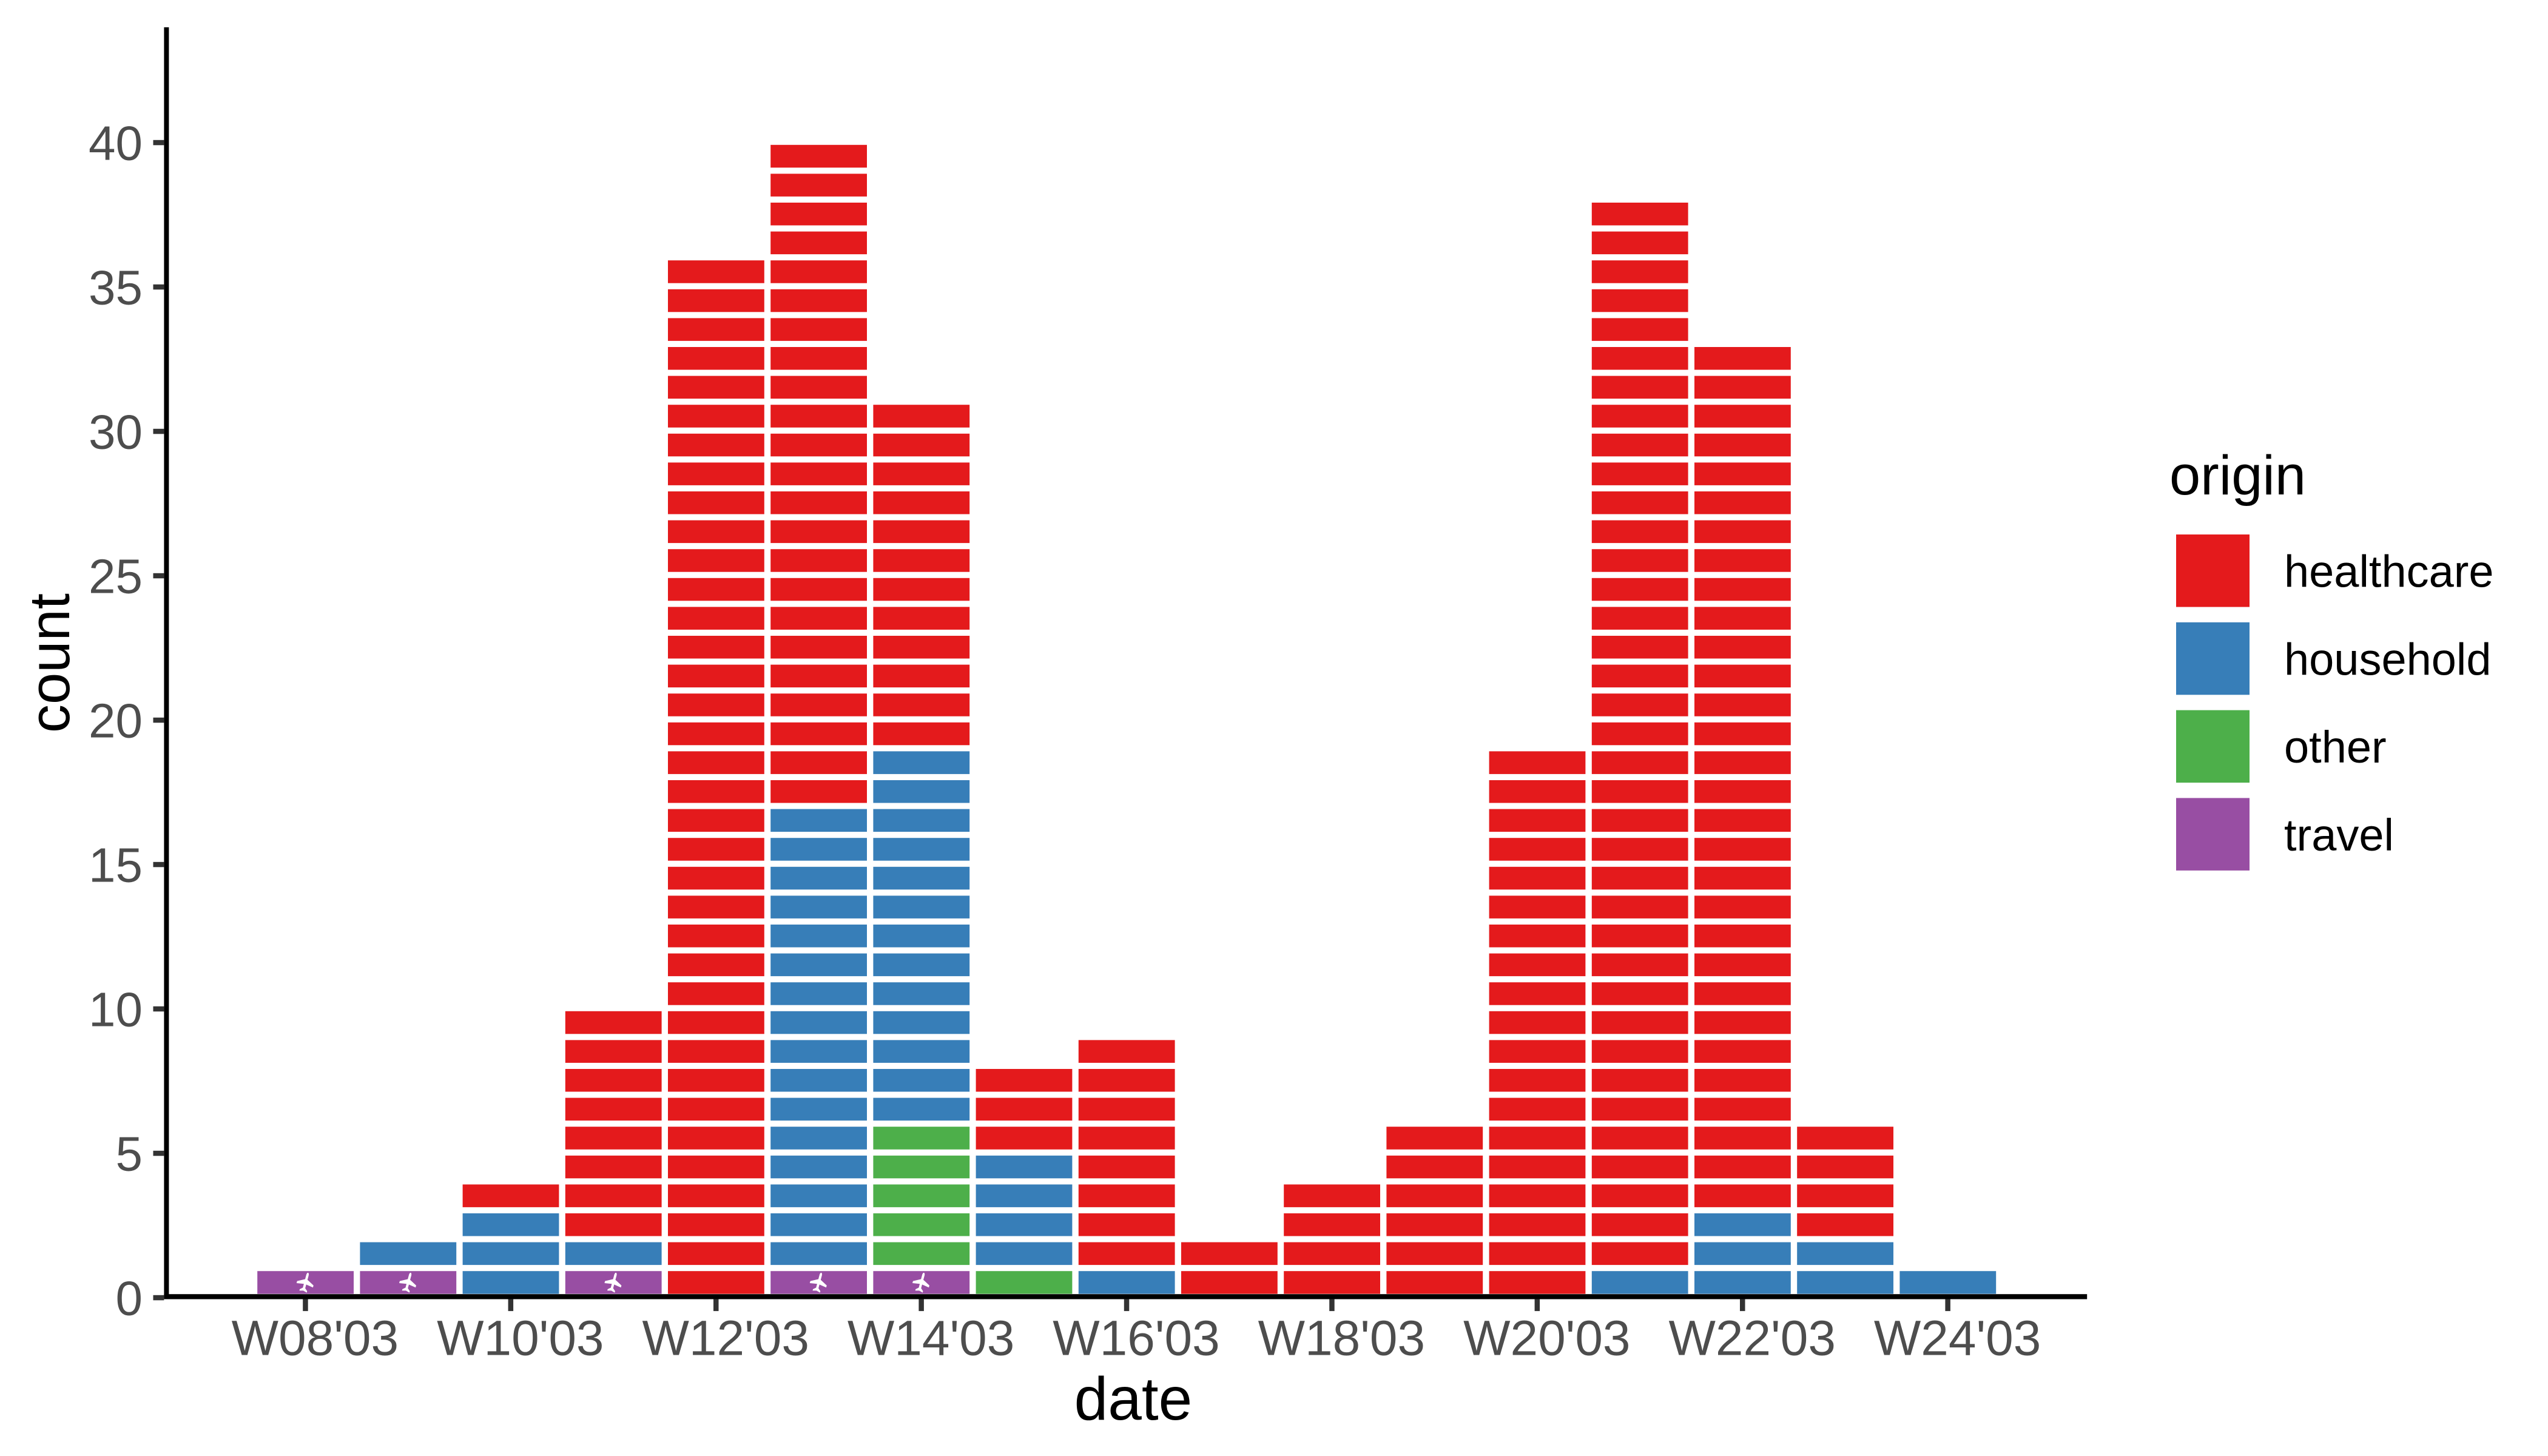 The width and height of the screenshot is (2548, 1456). I want to click on svg-text: W18'03, so click(1341, 1338).